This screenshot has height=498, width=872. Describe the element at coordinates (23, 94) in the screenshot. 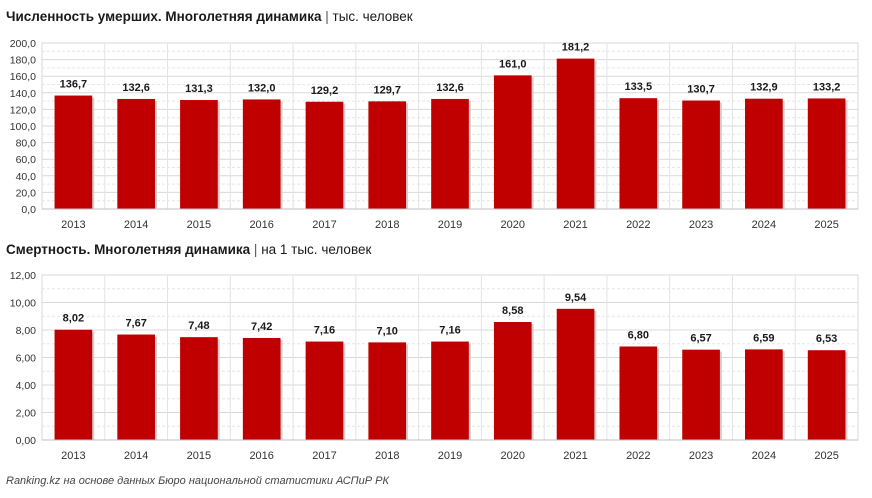

I see `c1-ytick-label: 140,0` at that location.